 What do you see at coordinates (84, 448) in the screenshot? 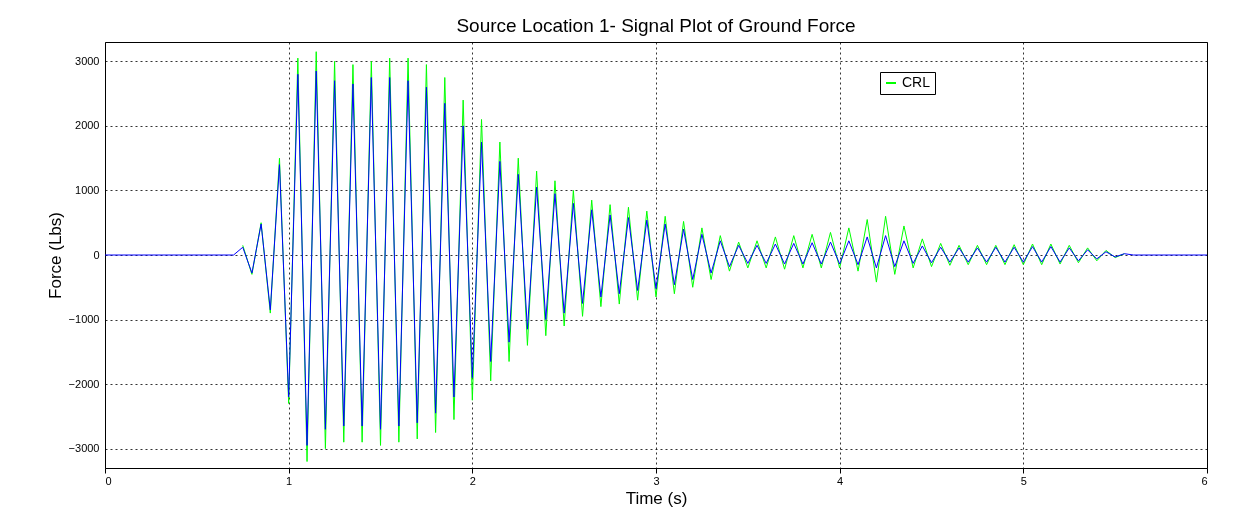
I see `y-tick-label: −3000` at bounding box center [84, 448].